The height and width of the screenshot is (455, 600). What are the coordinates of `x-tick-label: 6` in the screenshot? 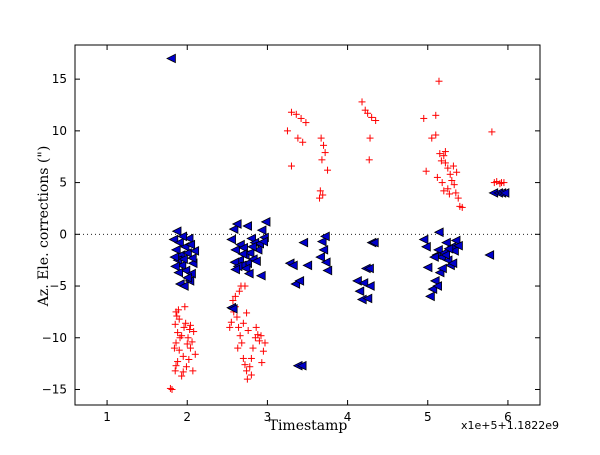 It's located at (508, 417).